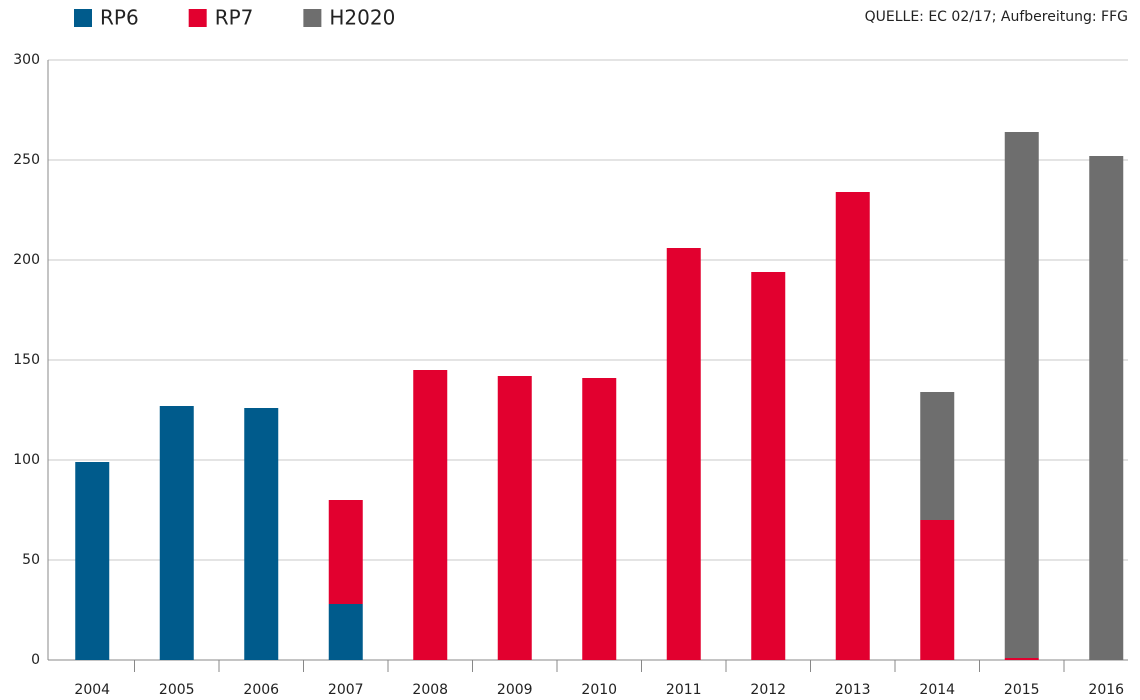 Image resolution: width=1140 pixels, height=700 pixels. Describe the element at coordinates (1106, 690) in the screenshot. I see `x-tick-label: 2016` at that location.